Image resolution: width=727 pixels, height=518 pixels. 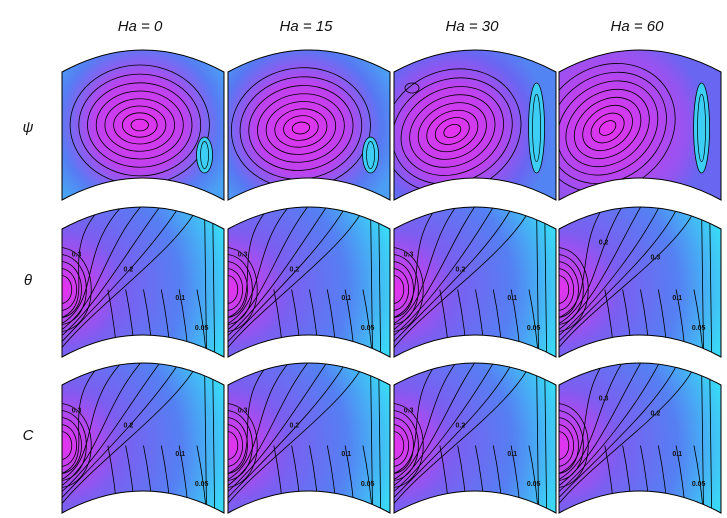 I want to click on theta-panel-3: 0.2 0.3 0.1 0.05, so click(x=640, y=282).